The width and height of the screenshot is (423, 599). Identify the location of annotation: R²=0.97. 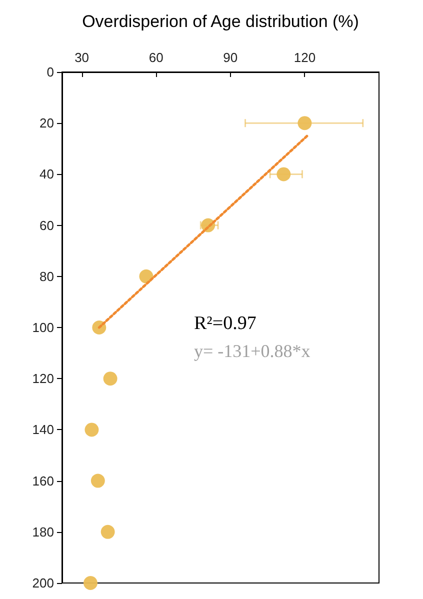
(225, 323).